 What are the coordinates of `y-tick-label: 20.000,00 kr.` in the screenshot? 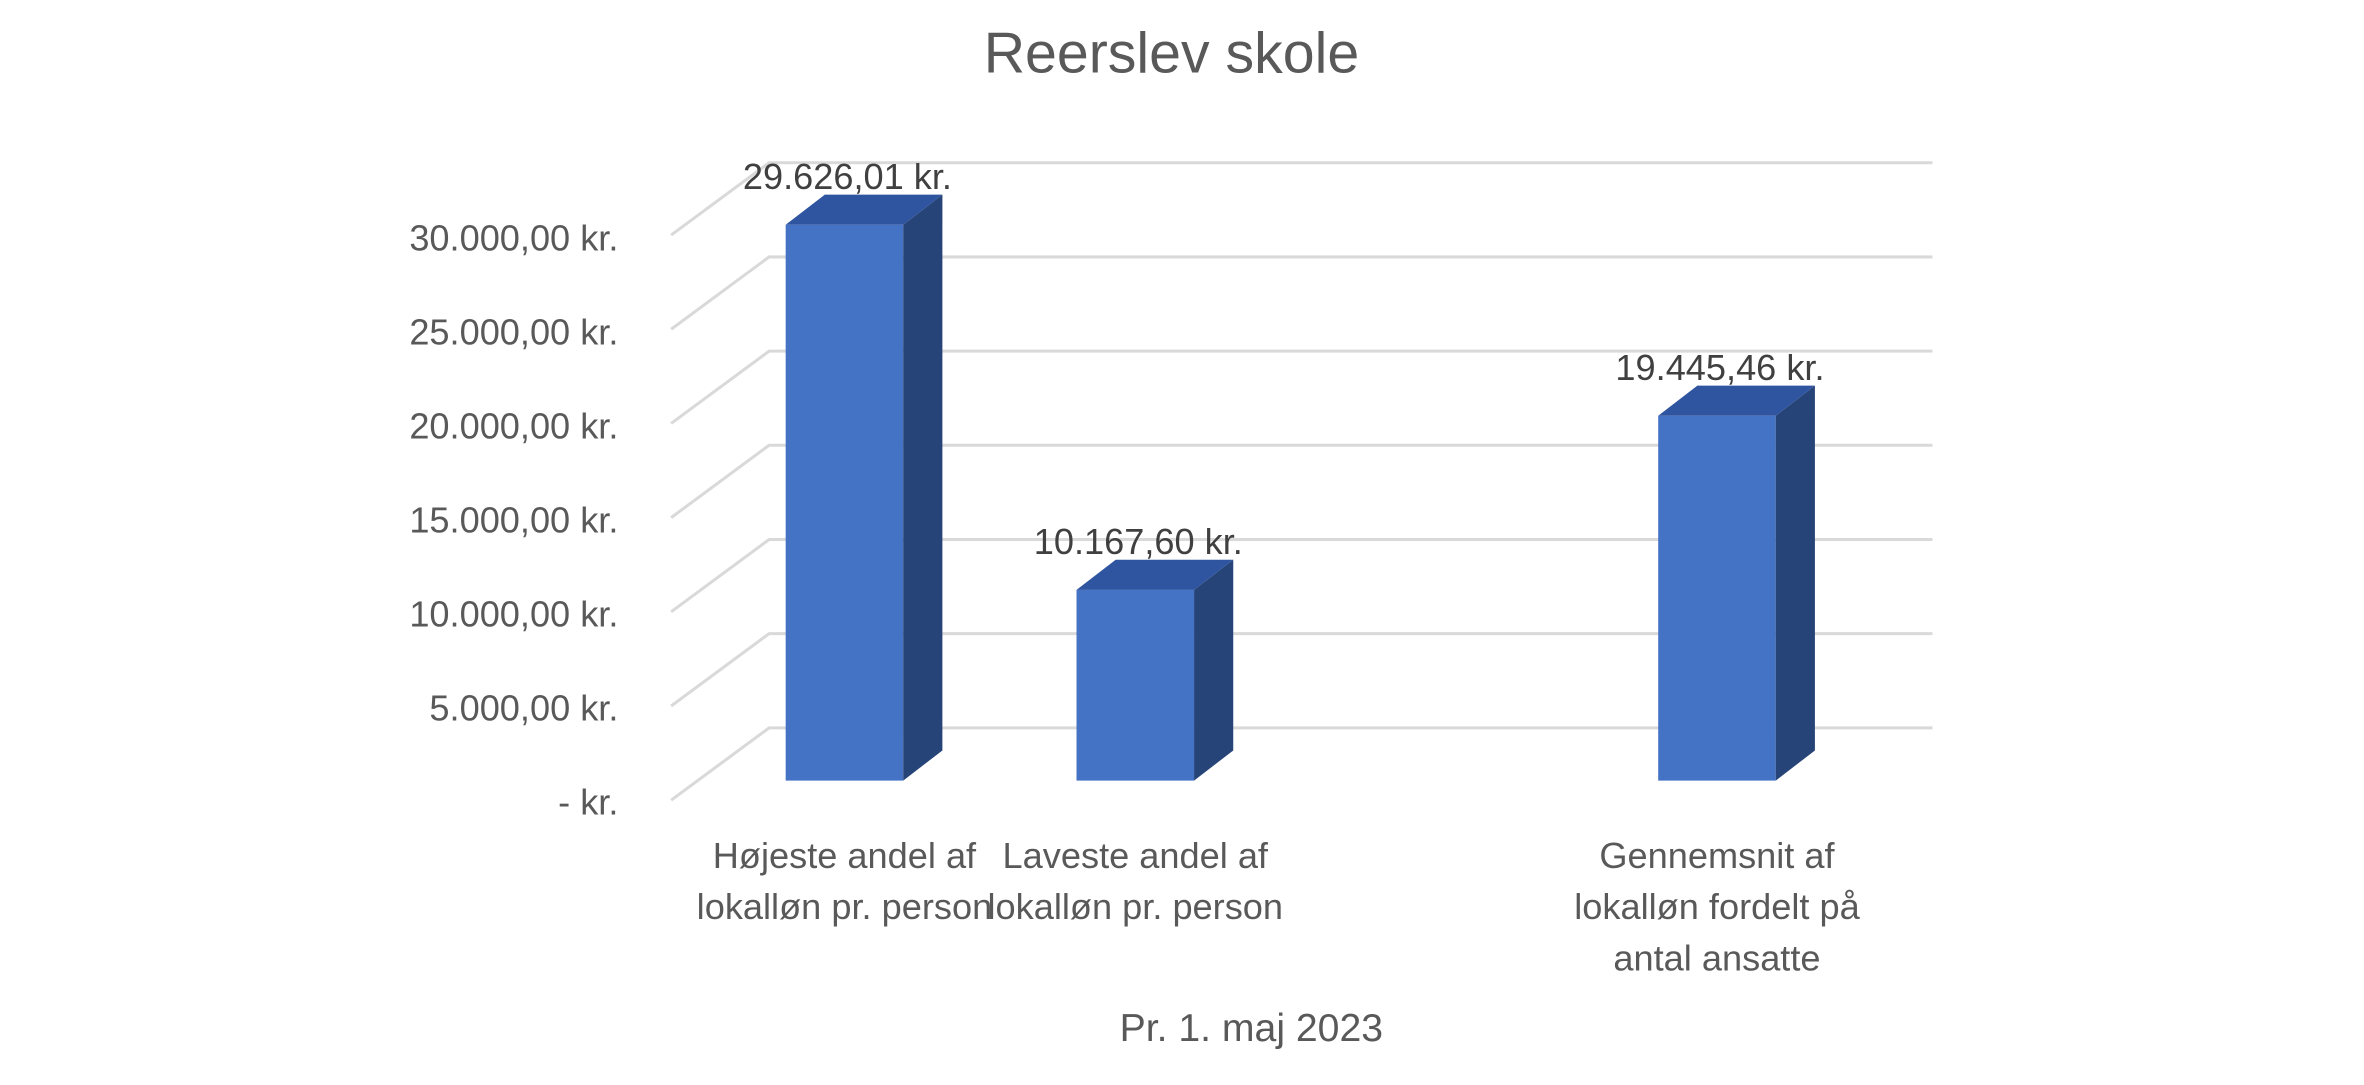 It's located at (513, 426).